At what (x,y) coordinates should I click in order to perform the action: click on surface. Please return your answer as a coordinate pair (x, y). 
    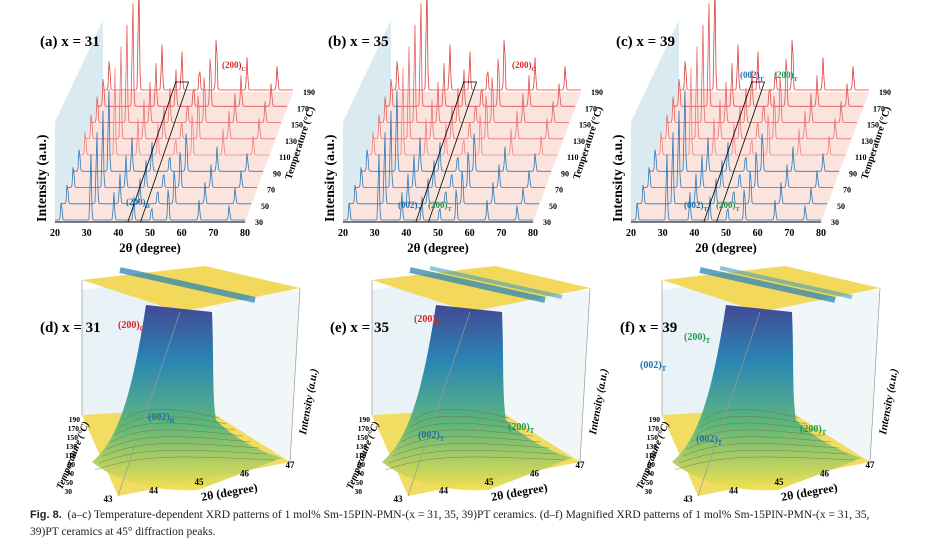
    Looking at the image, I should click on (477, 398).